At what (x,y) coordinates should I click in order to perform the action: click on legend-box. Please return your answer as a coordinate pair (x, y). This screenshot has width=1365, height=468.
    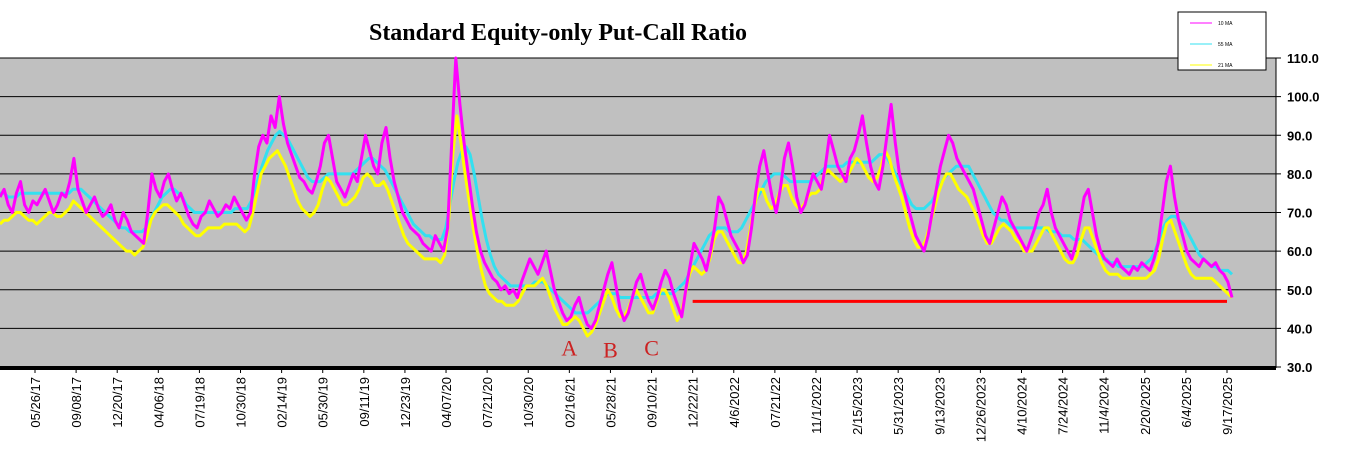
    Looking at the image, I should click on (1222, 41).